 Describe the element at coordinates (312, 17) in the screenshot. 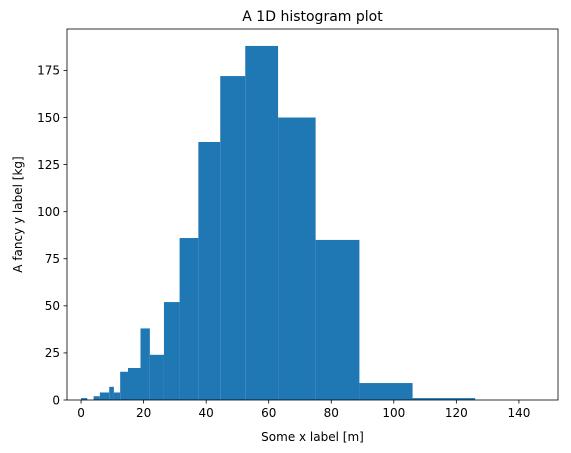

I see `chart-title: A 1D histogram plot` at that location.